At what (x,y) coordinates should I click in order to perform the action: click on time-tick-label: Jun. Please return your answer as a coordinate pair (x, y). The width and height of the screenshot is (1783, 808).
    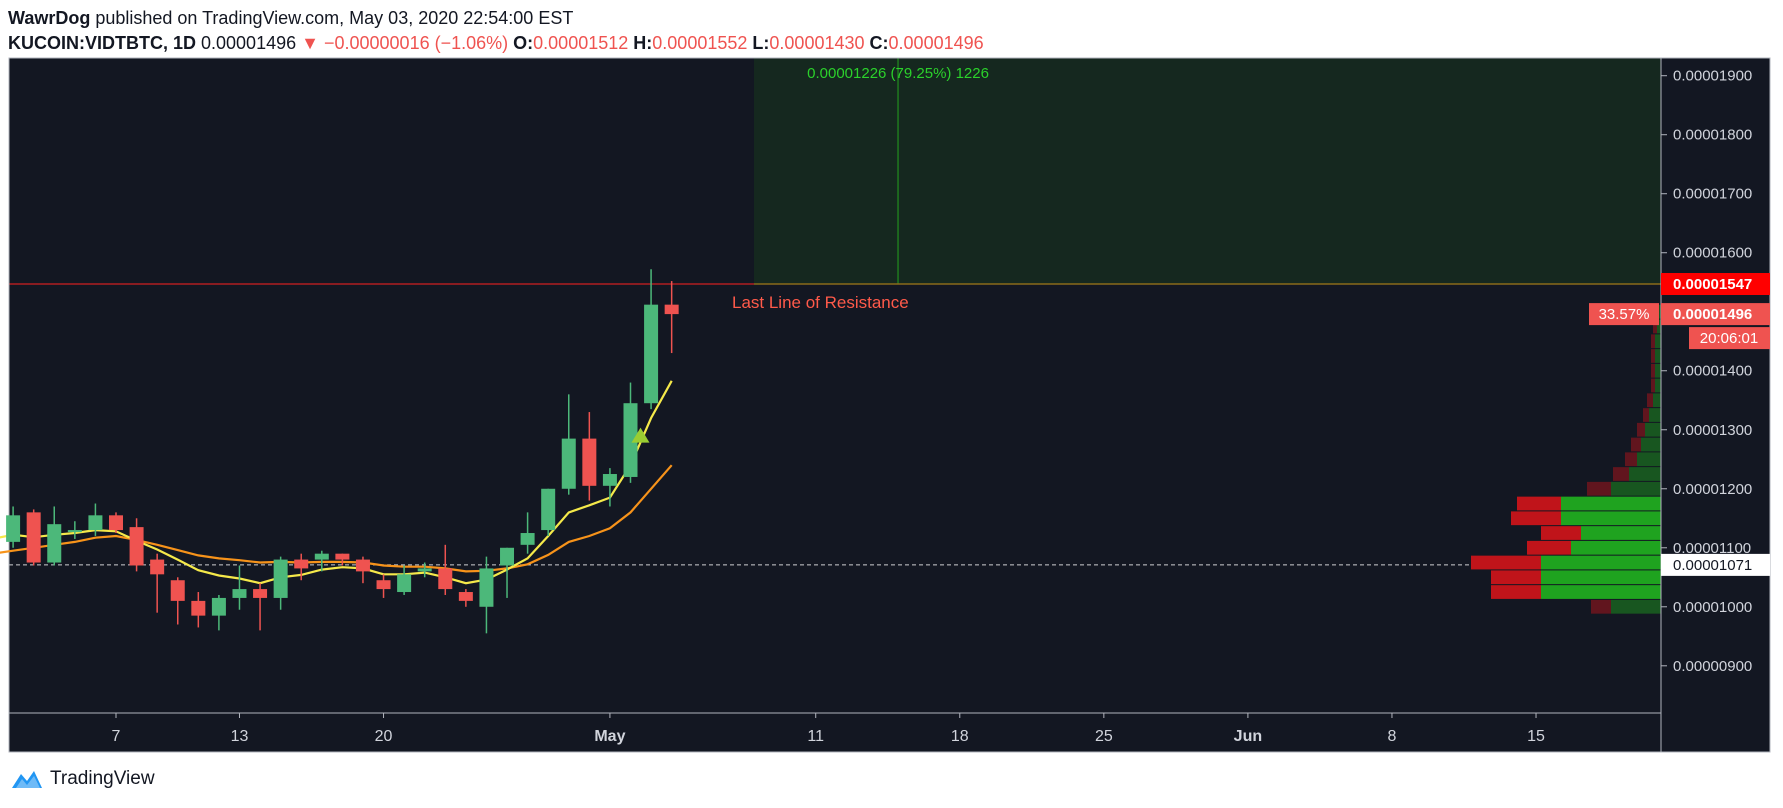
    Looking at the image, I should click on (1248, 736).